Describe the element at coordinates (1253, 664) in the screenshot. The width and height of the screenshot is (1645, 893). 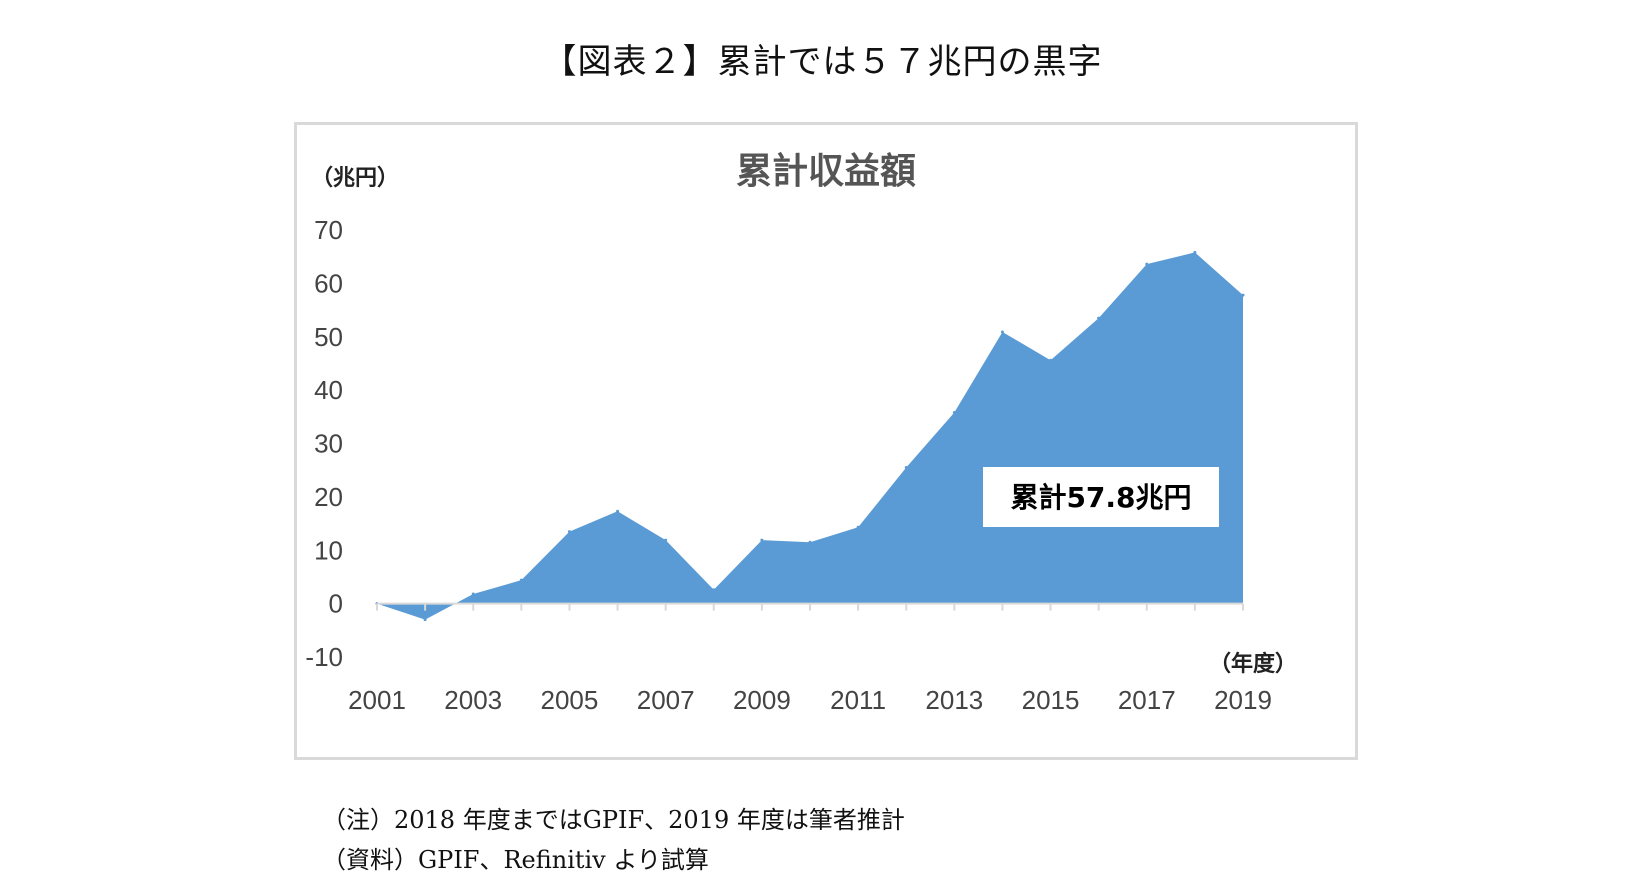
I see `x-unit-label: （年度）` at that location.